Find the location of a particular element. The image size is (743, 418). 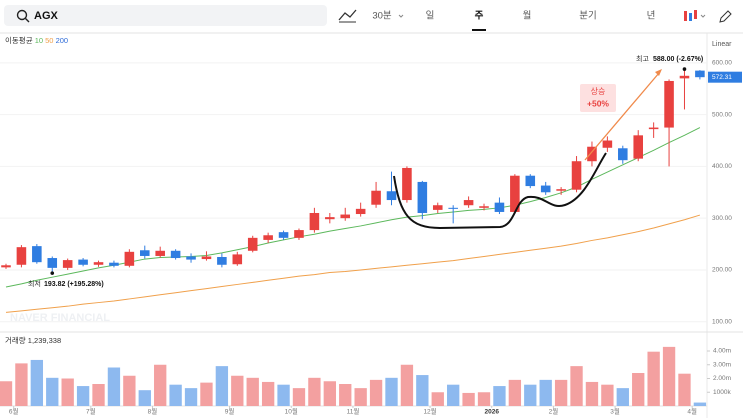

edit-icon is located at coordinates (725, 16).